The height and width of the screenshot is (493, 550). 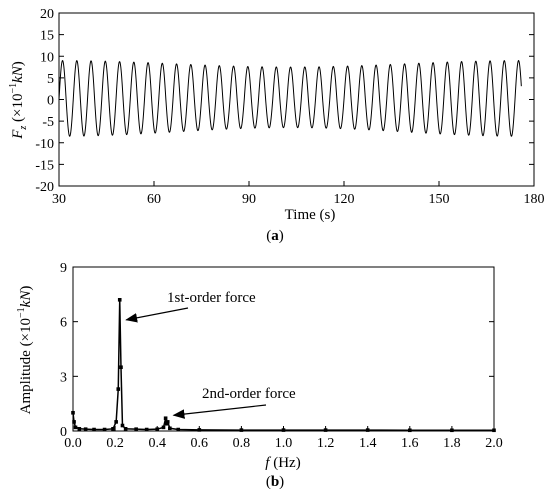 I want to click on plot-a-y-tick-label: 0, so click(x=50, y=101).